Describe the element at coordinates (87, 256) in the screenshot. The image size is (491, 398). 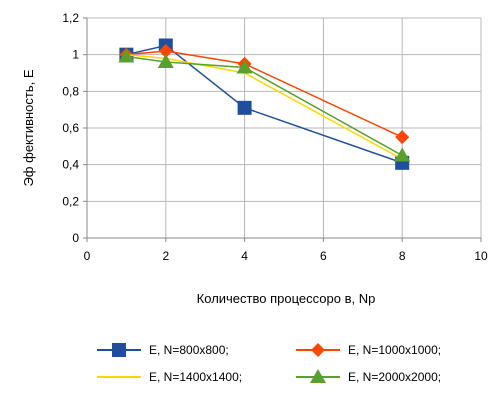
I see `x-tick-label: 0` at that location.